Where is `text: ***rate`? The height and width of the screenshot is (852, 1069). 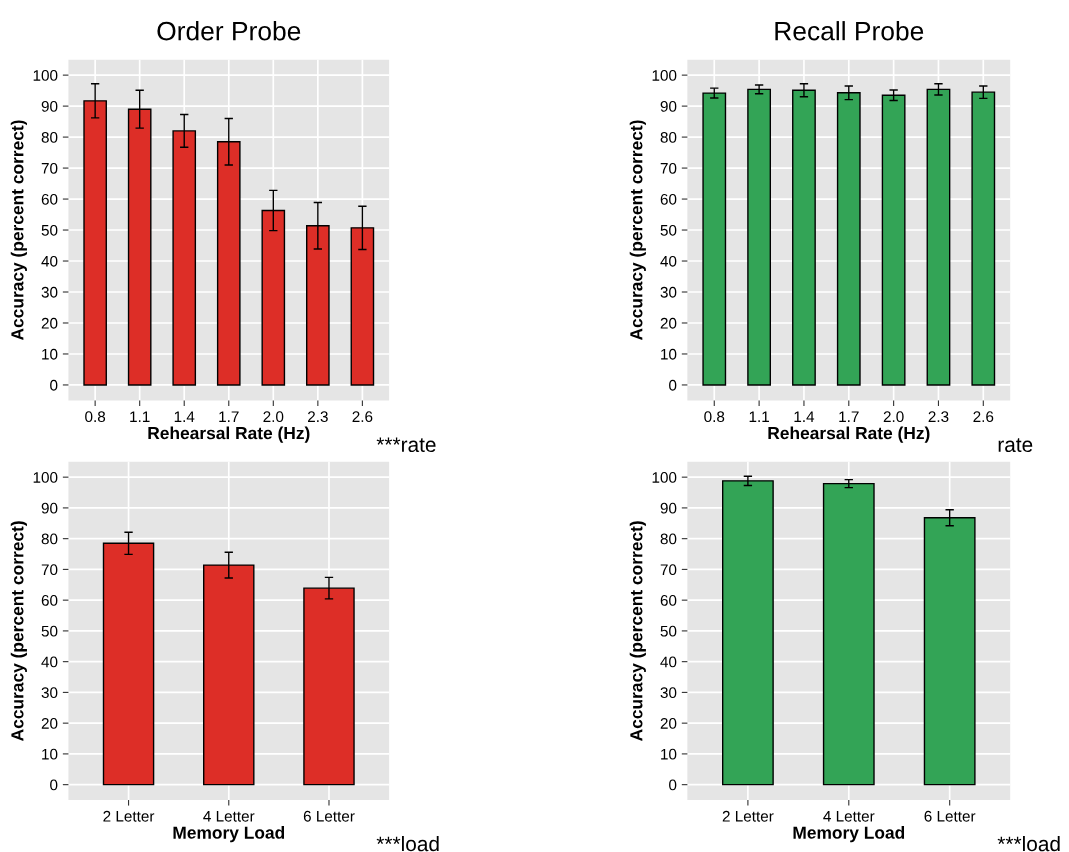 text: ***rate is located at coordinates (406, 445).